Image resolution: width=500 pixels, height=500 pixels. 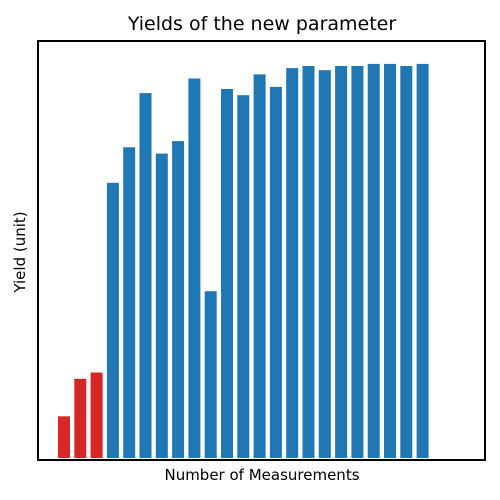 I want to click on y-axis-label: Yield (unit), so click(x=20, y=252).